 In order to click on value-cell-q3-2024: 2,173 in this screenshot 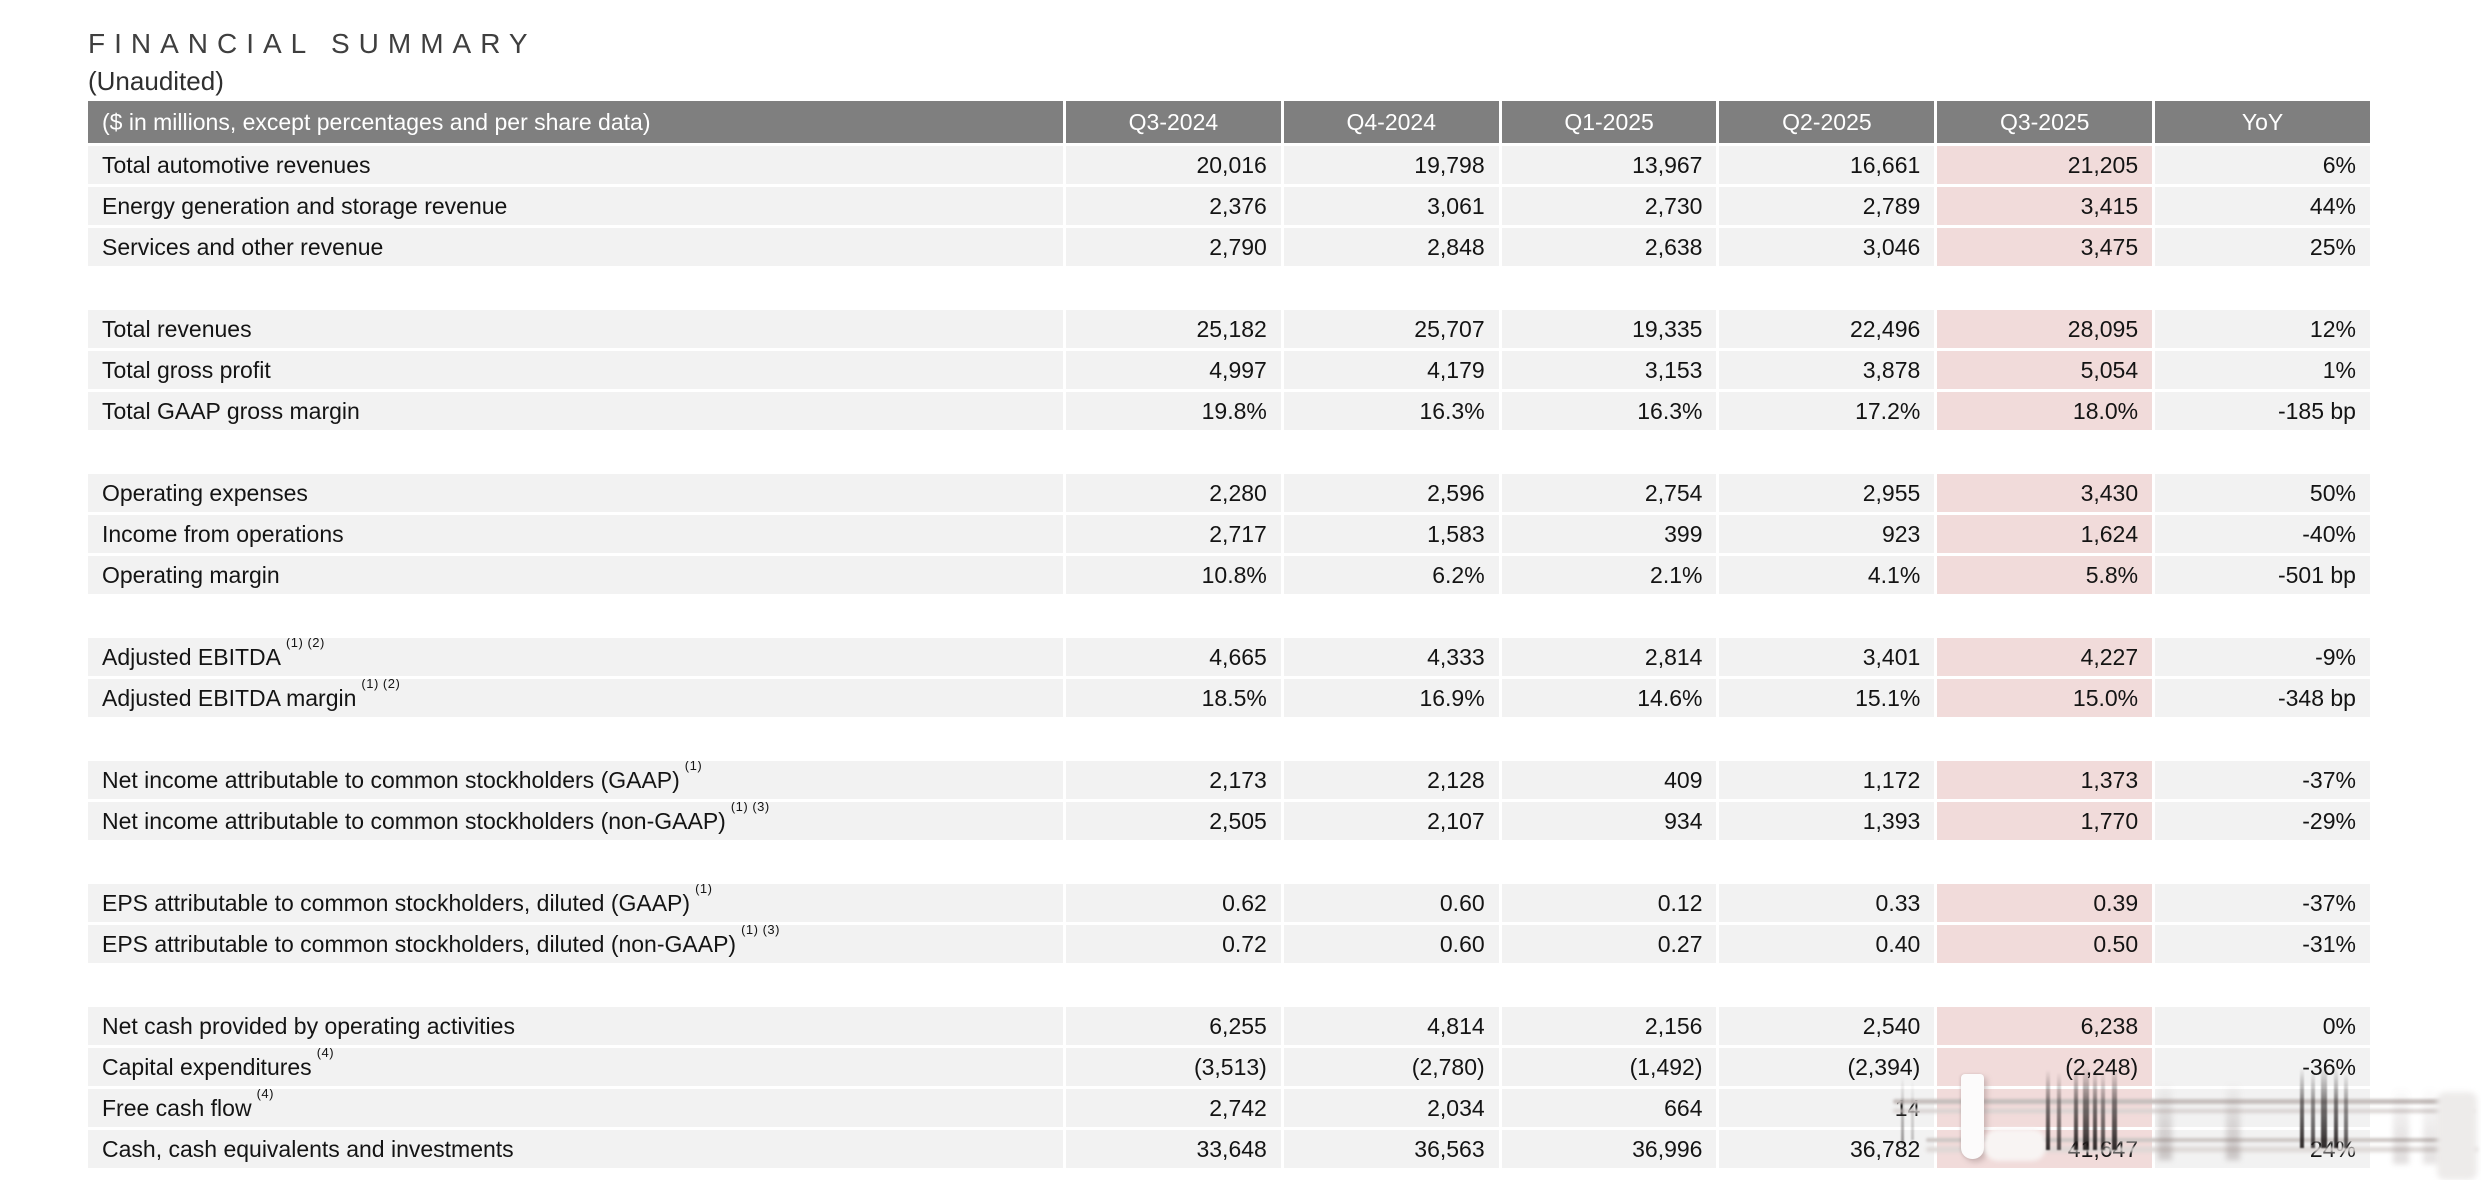, I will do `click(1172, 780)`.